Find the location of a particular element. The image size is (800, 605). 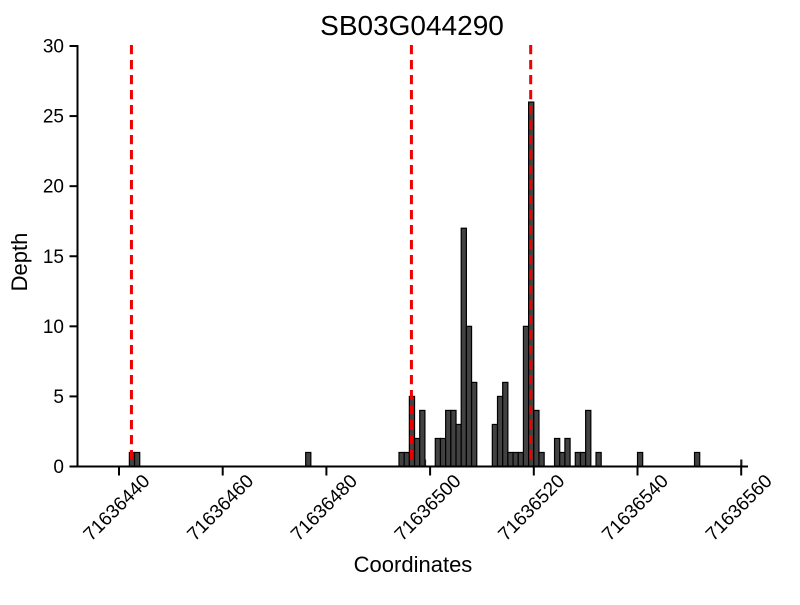

y-tick-label: 10 is located at coordinates (53, 327).